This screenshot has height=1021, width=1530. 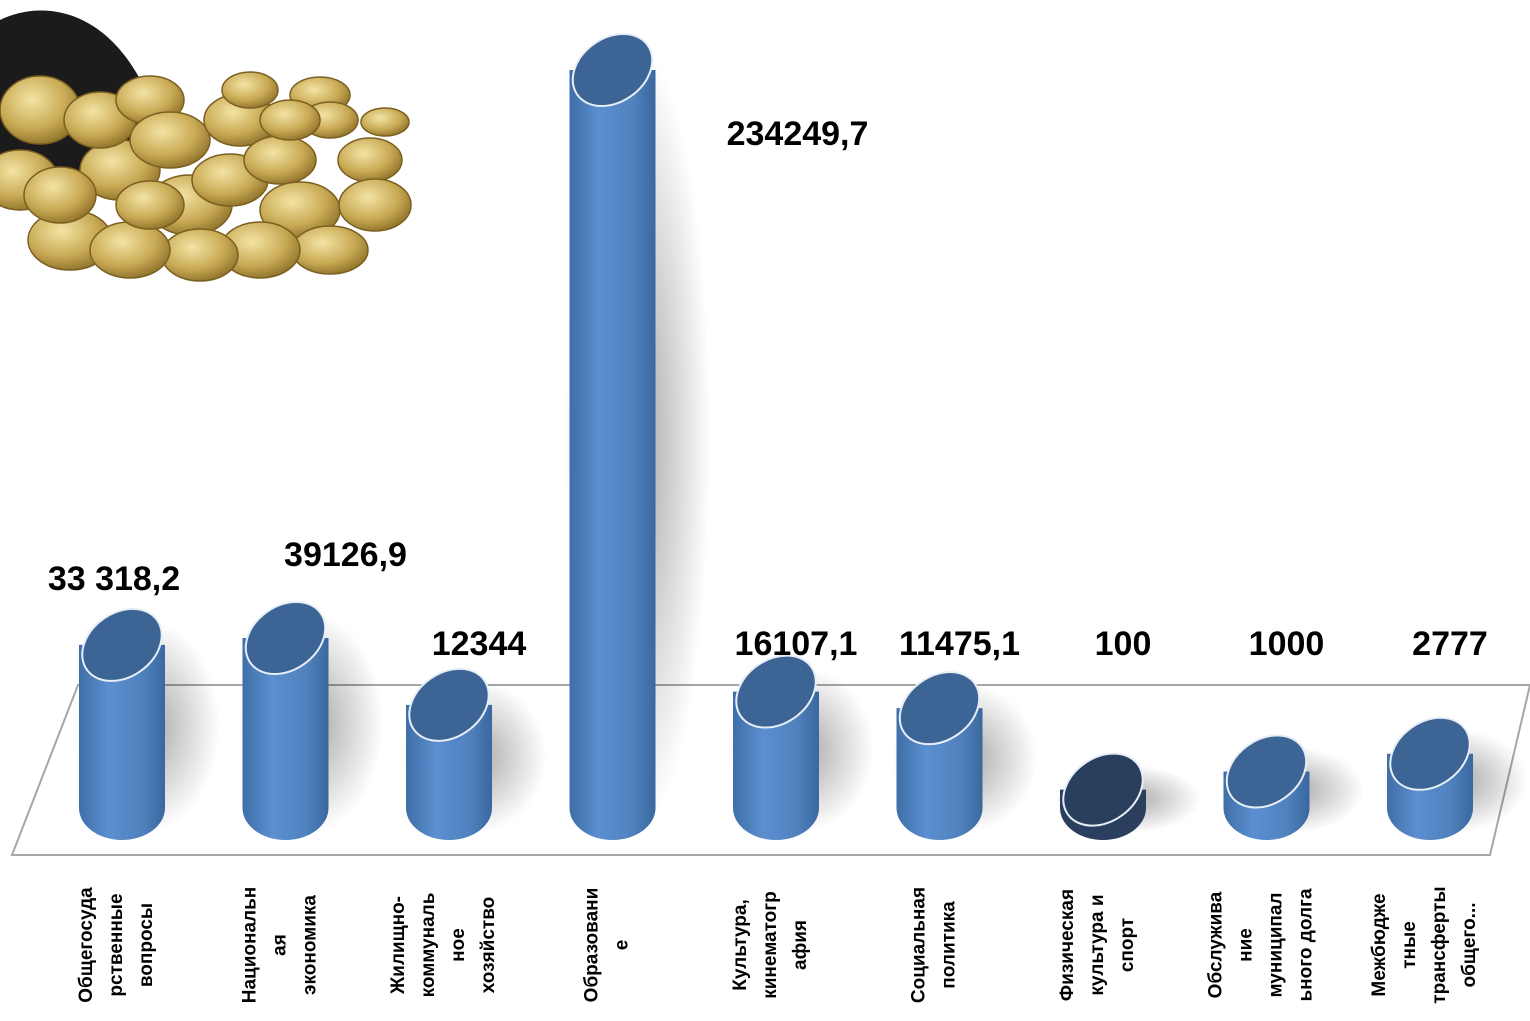 I want to click on value-label: 12344, so click(x=479, y=644).